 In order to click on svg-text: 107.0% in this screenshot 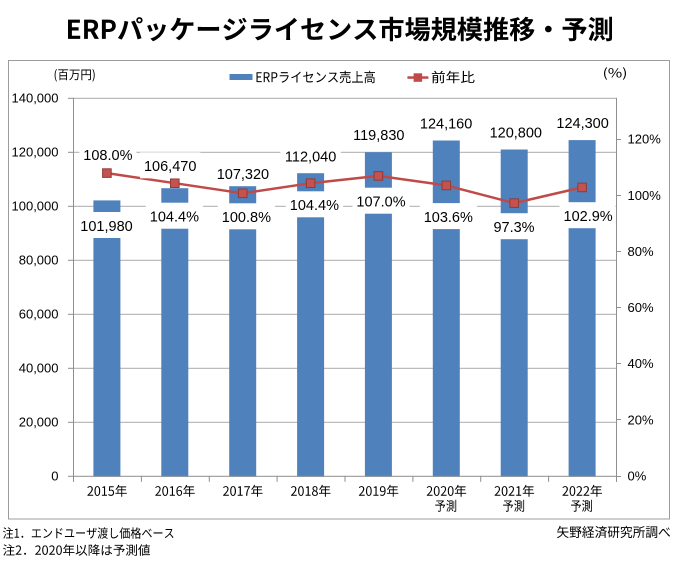, I will do `click(380, 203)`.